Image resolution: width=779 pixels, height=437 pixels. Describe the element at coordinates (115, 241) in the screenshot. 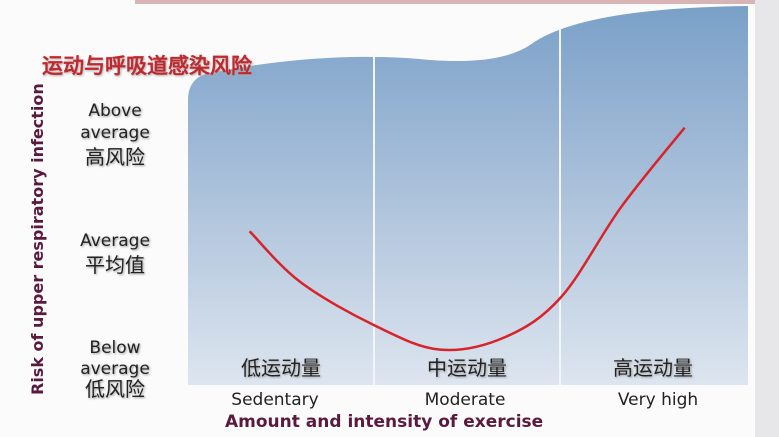

I see `y-tick-en: Average` at that location.